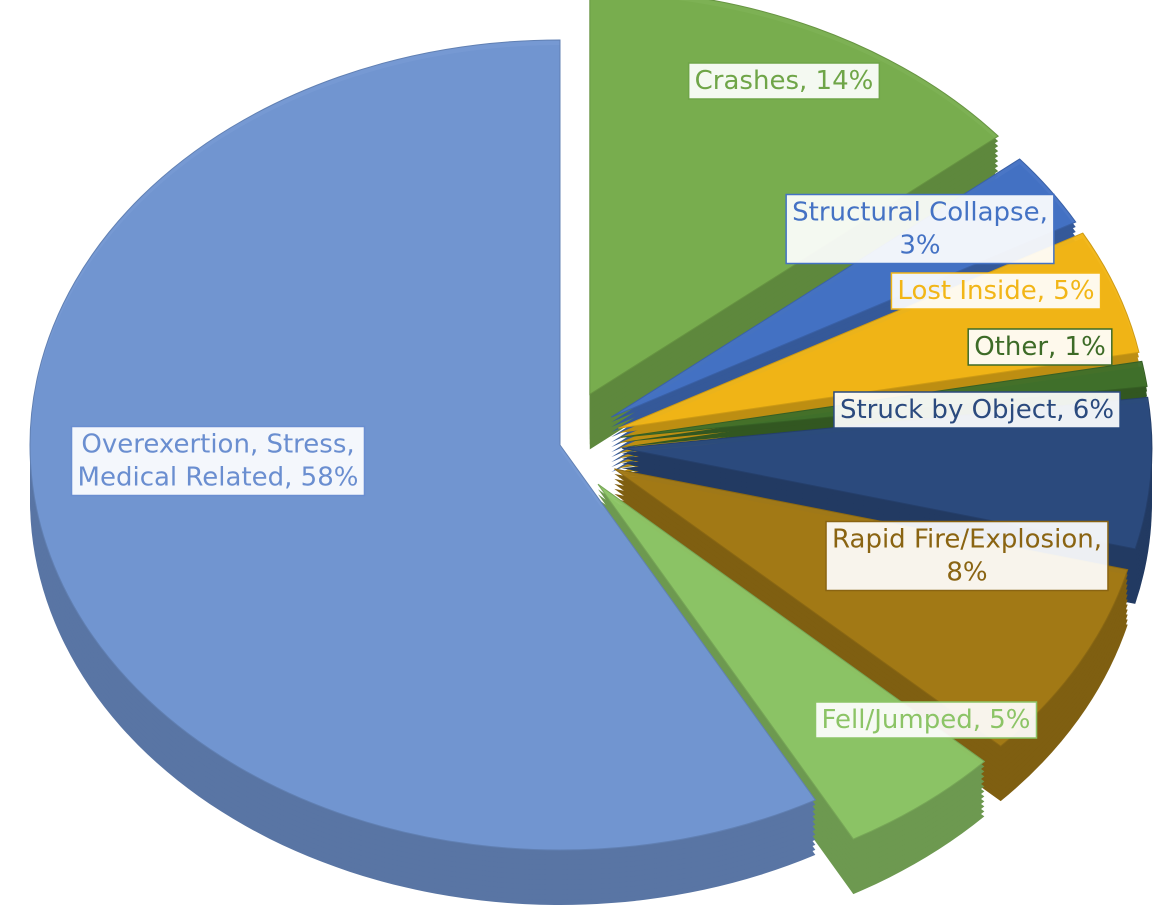 The height and width of the screenshot is (914, 1176). I want to click on data-label: Other, 1%, so click(1040, 347).